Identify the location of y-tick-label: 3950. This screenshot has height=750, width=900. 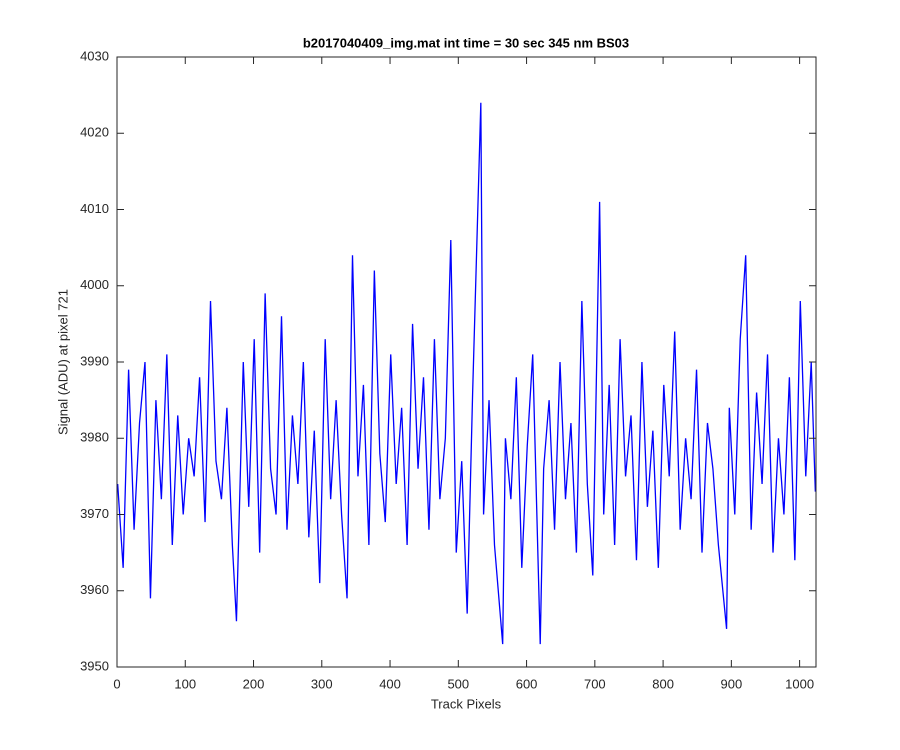
(94, 665).